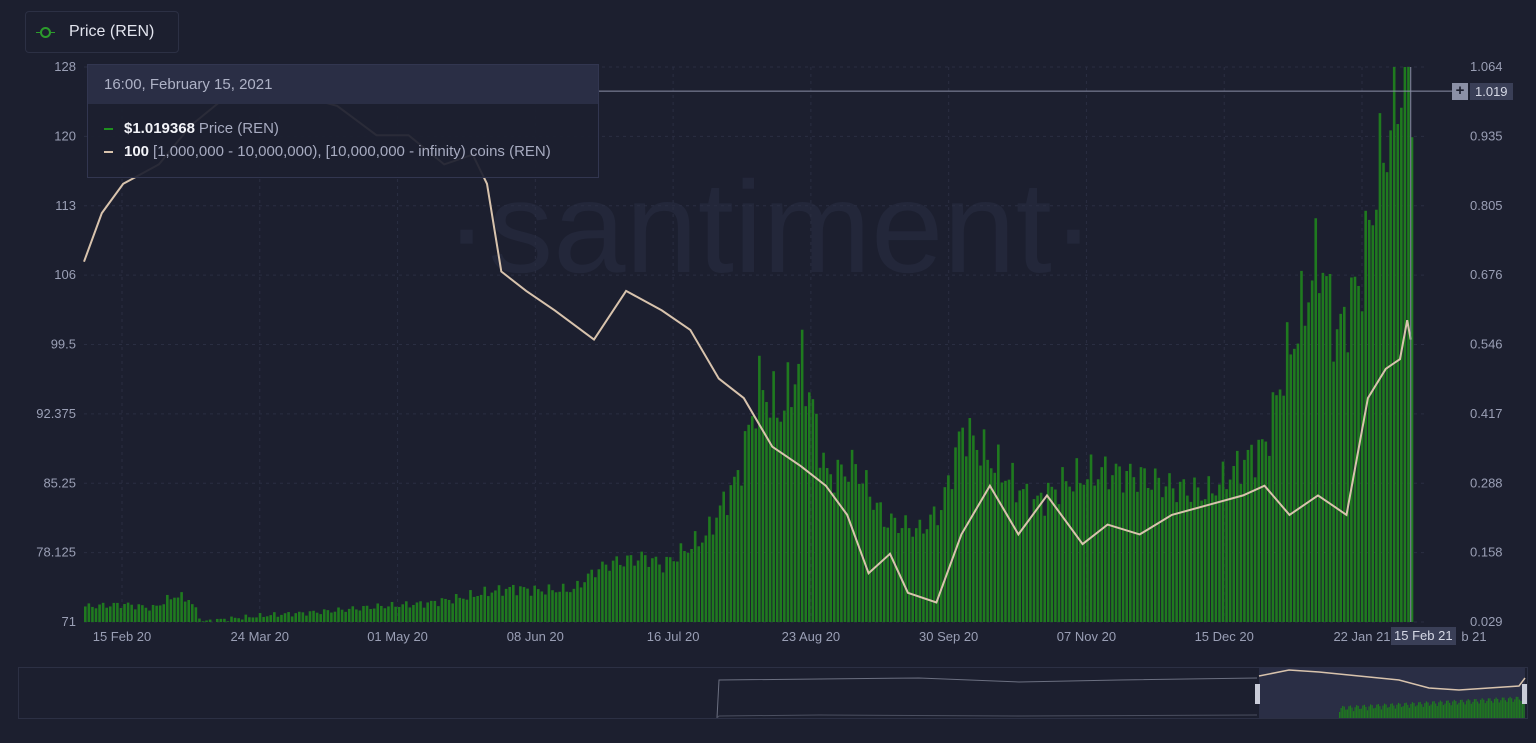 The height and width of the screenshot is (743, 1536). What do you see at coordinates (343, 84) in the screenshot?
I see `tooltip-date: 16:00, February 15, 2021` at bounding box center [343, 84].